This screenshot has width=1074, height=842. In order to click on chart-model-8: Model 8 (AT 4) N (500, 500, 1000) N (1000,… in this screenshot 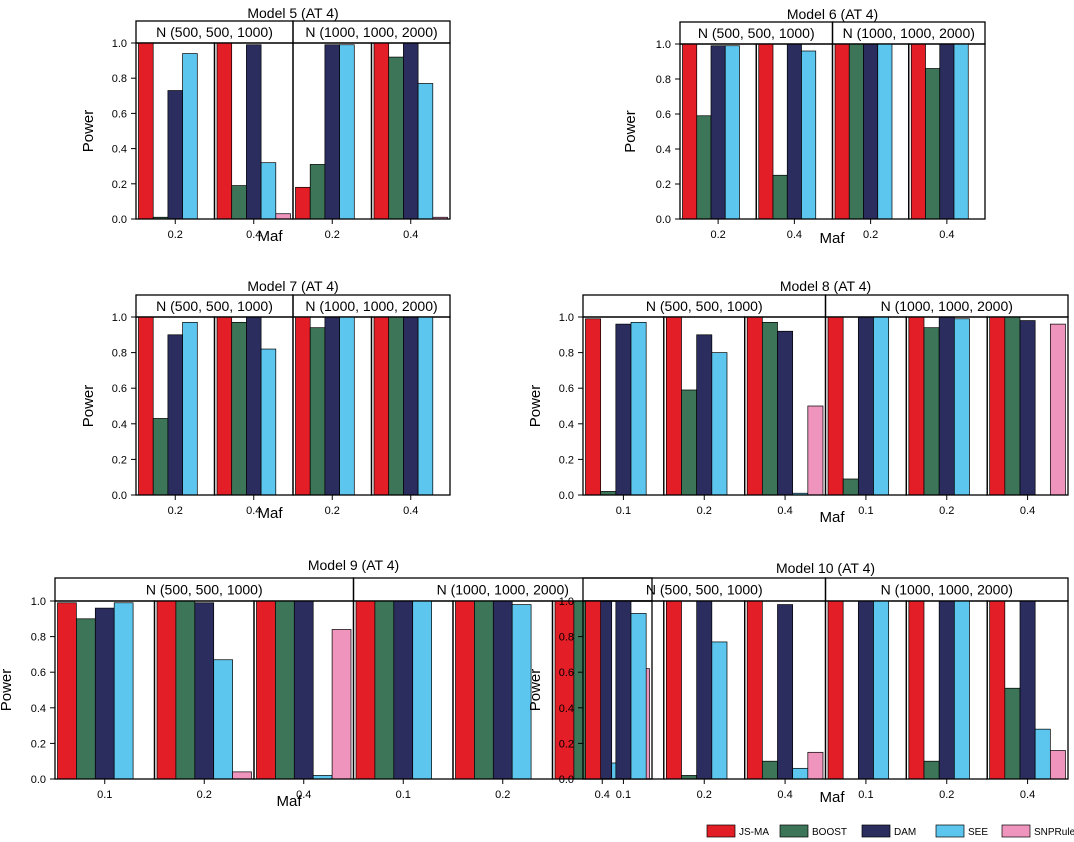, I will do `click(798, 402)`.